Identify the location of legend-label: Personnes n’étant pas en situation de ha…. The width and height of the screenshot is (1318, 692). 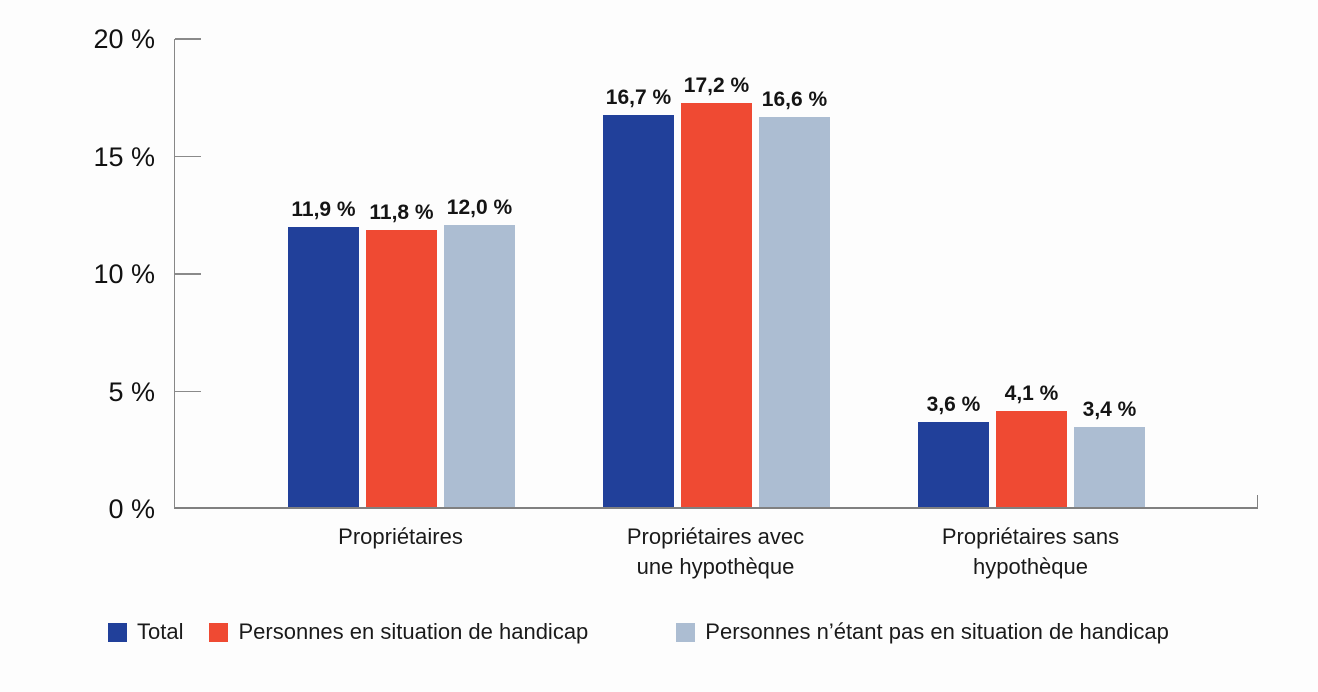
(937, 631).